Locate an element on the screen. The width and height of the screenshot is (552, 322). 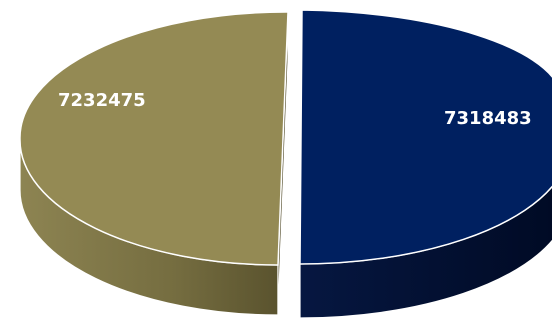
data-label-7318483: 7318483 is located at coordinates (488, 118).